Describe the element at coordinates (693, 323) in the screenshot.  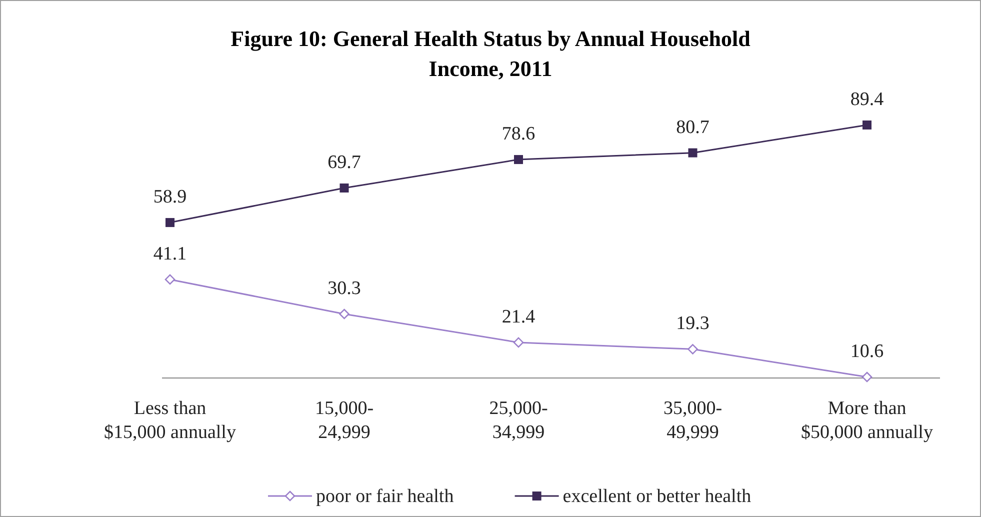
I see `data-label: 19.3` at that location.